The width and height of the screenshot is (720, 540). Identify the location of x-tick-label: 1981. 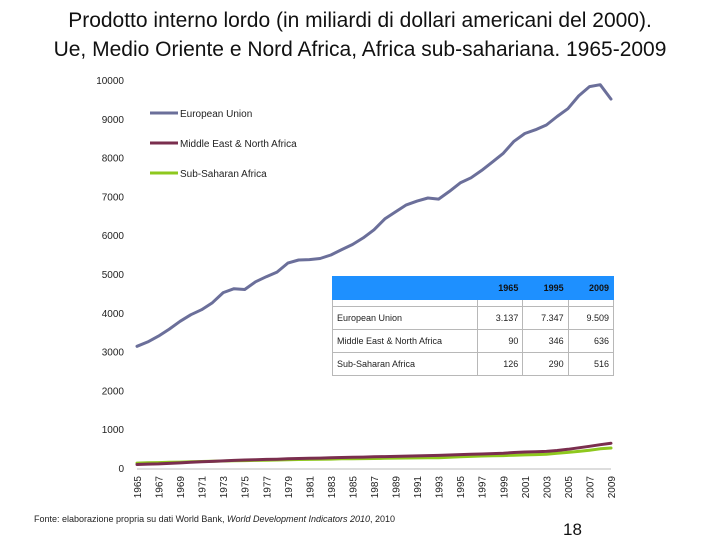
(310, 487).